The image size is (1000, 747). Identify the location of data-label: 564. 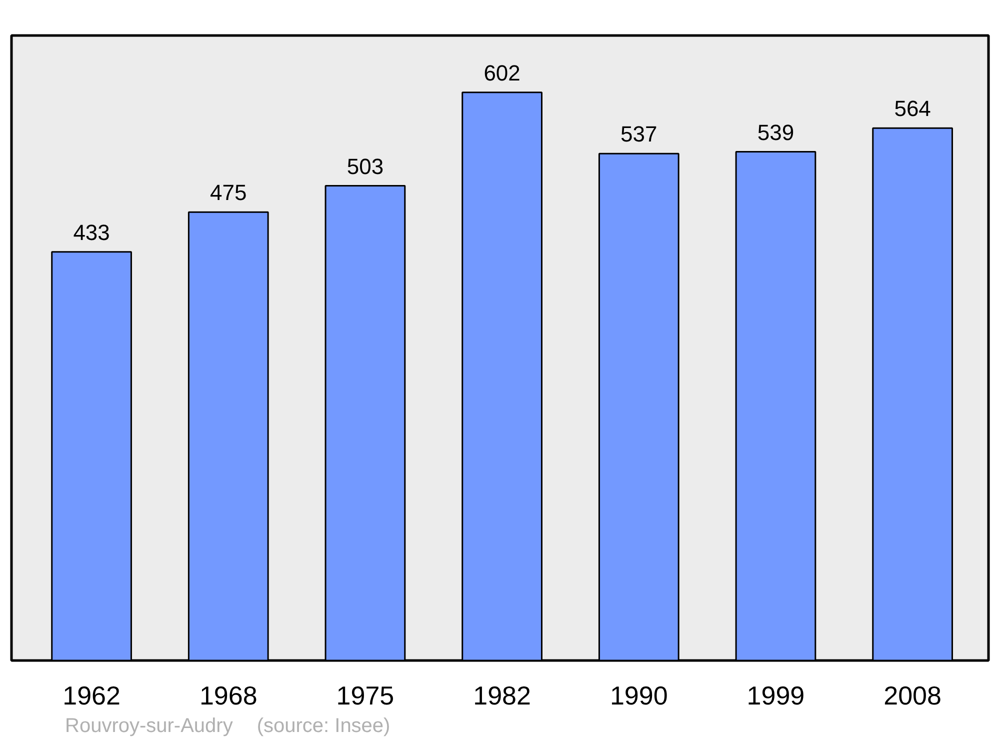
(912, 109).